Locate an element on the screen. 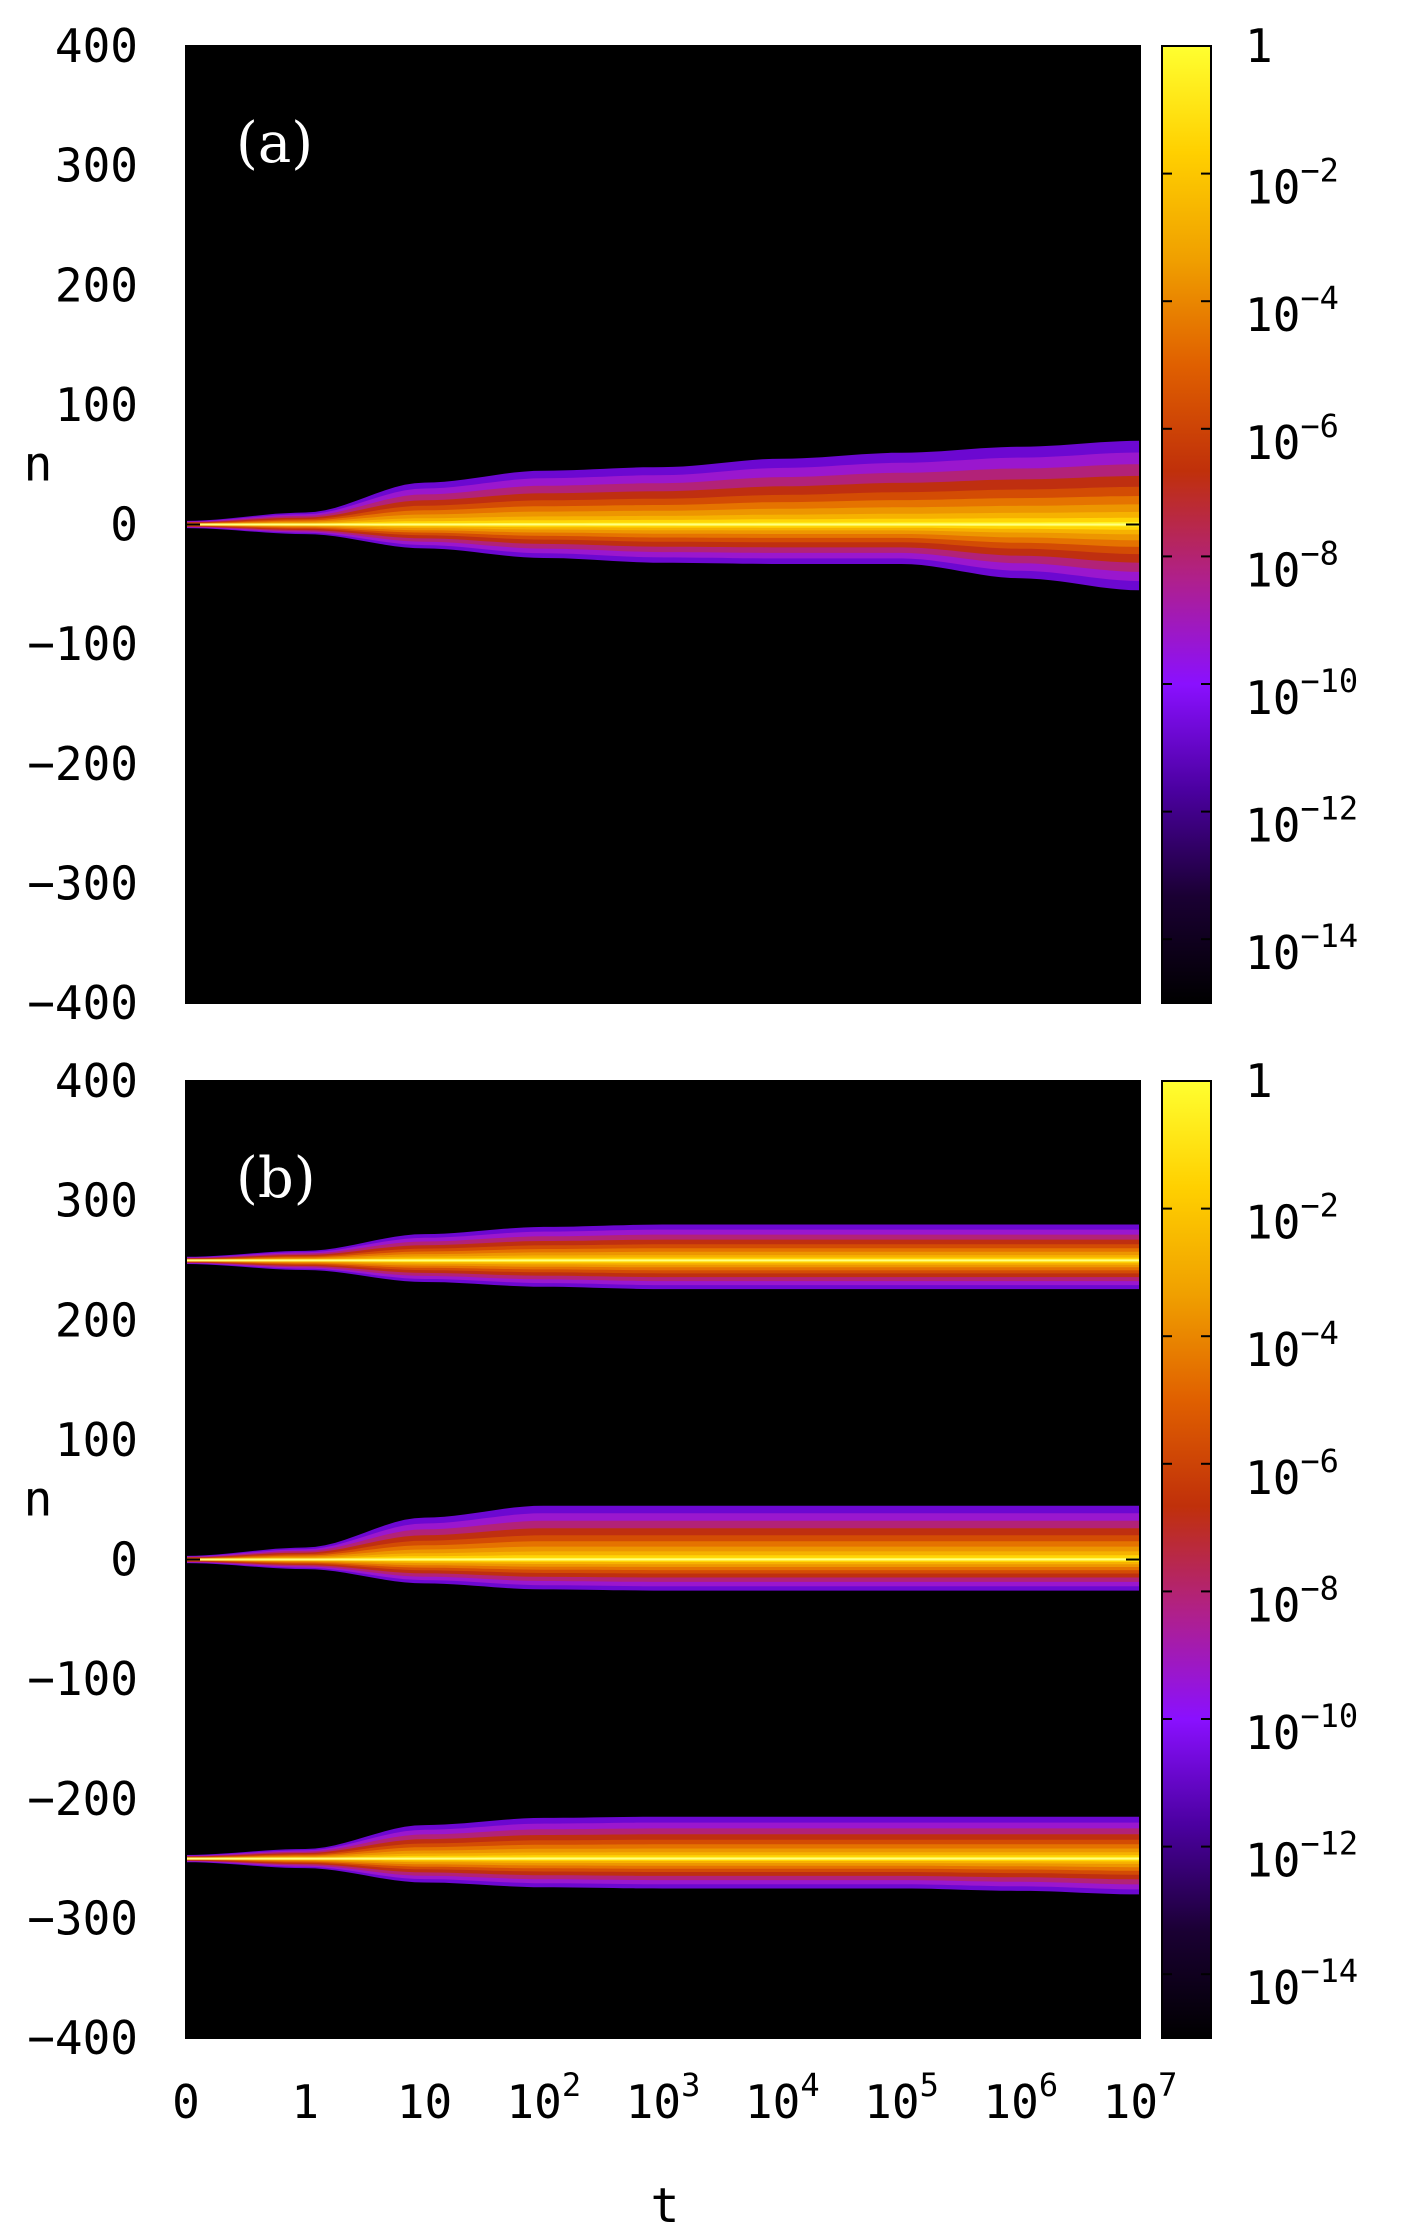 Image resolution: width=1417 pixels, height=2239 pixels. x-tick-label: 10⁴ is located at coordinates (782, 2097).